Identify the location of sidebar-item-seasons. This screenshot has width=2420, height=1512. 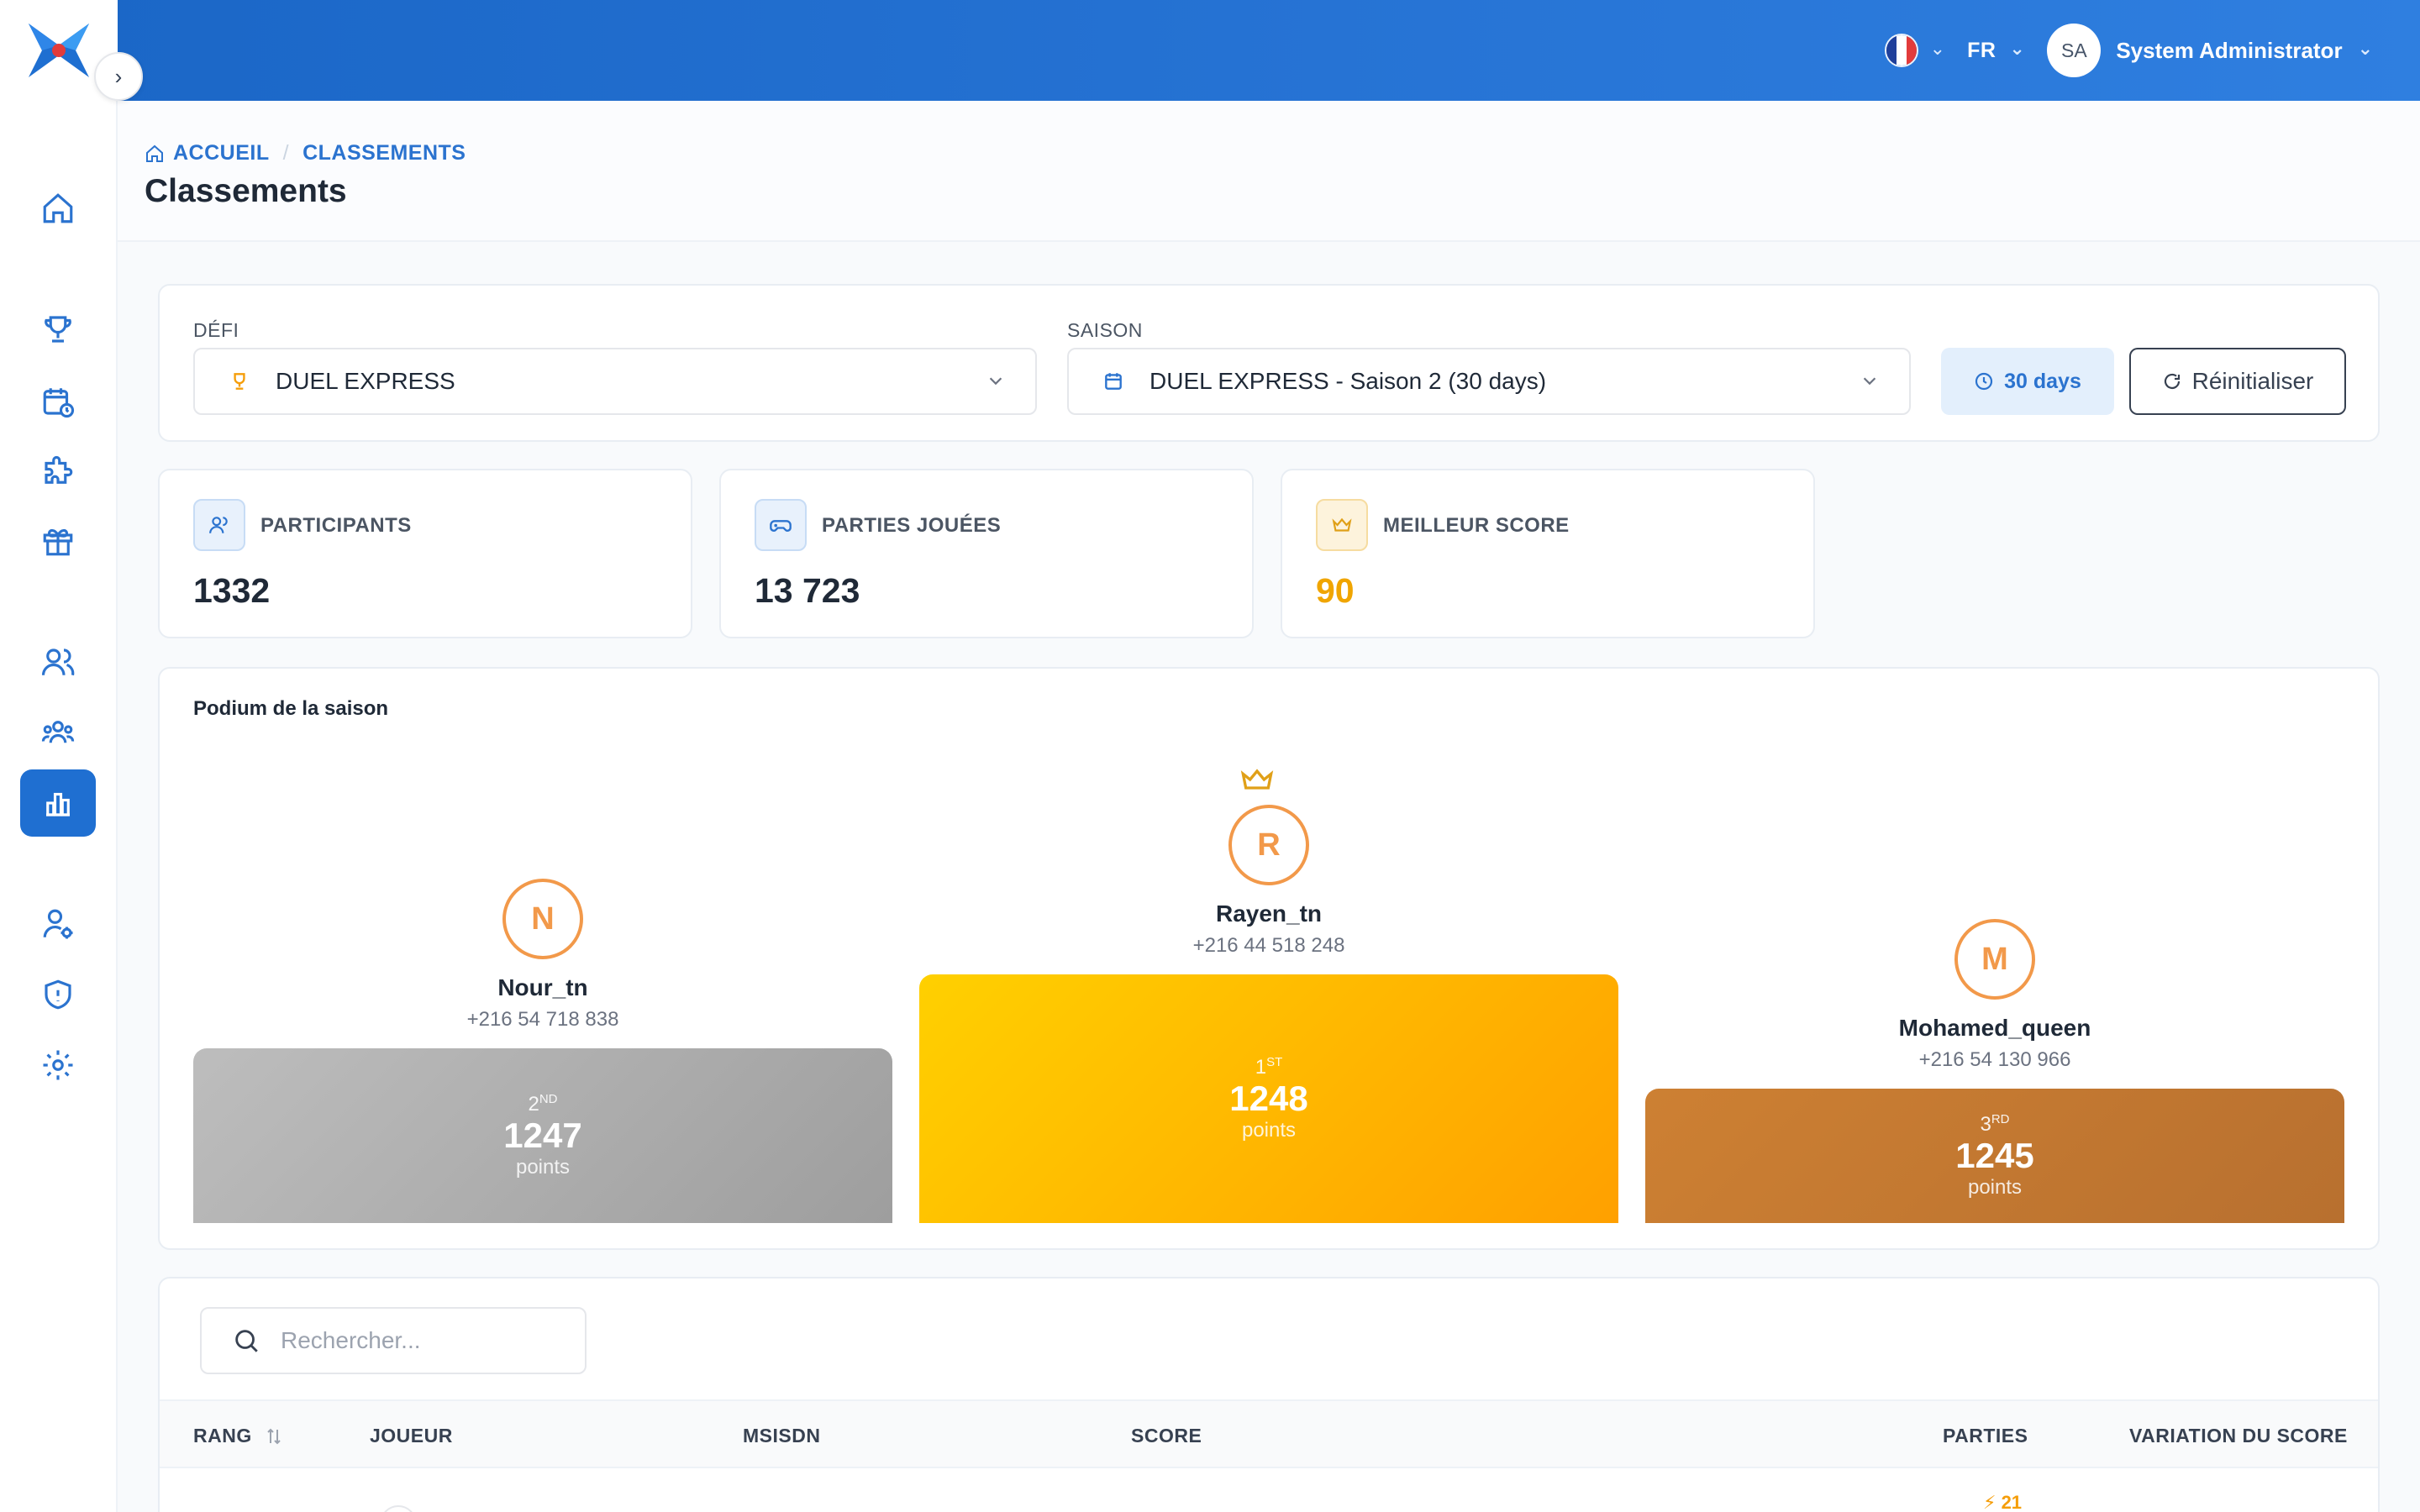
(58, 401).